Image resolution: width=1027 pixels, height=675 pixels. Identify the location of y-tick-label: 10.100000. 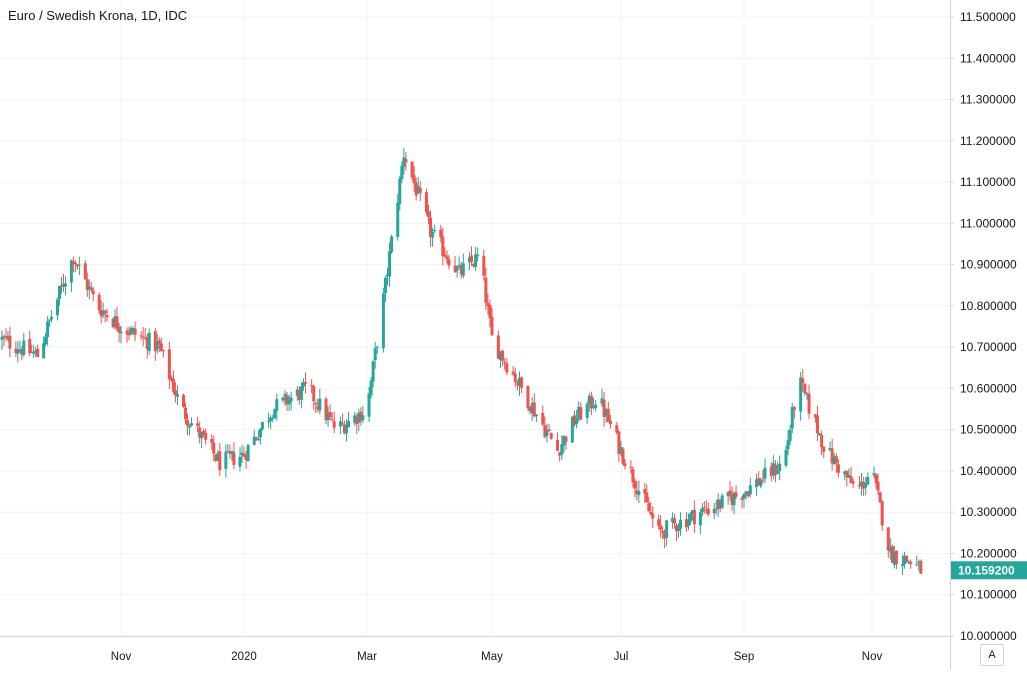
(988, 595).